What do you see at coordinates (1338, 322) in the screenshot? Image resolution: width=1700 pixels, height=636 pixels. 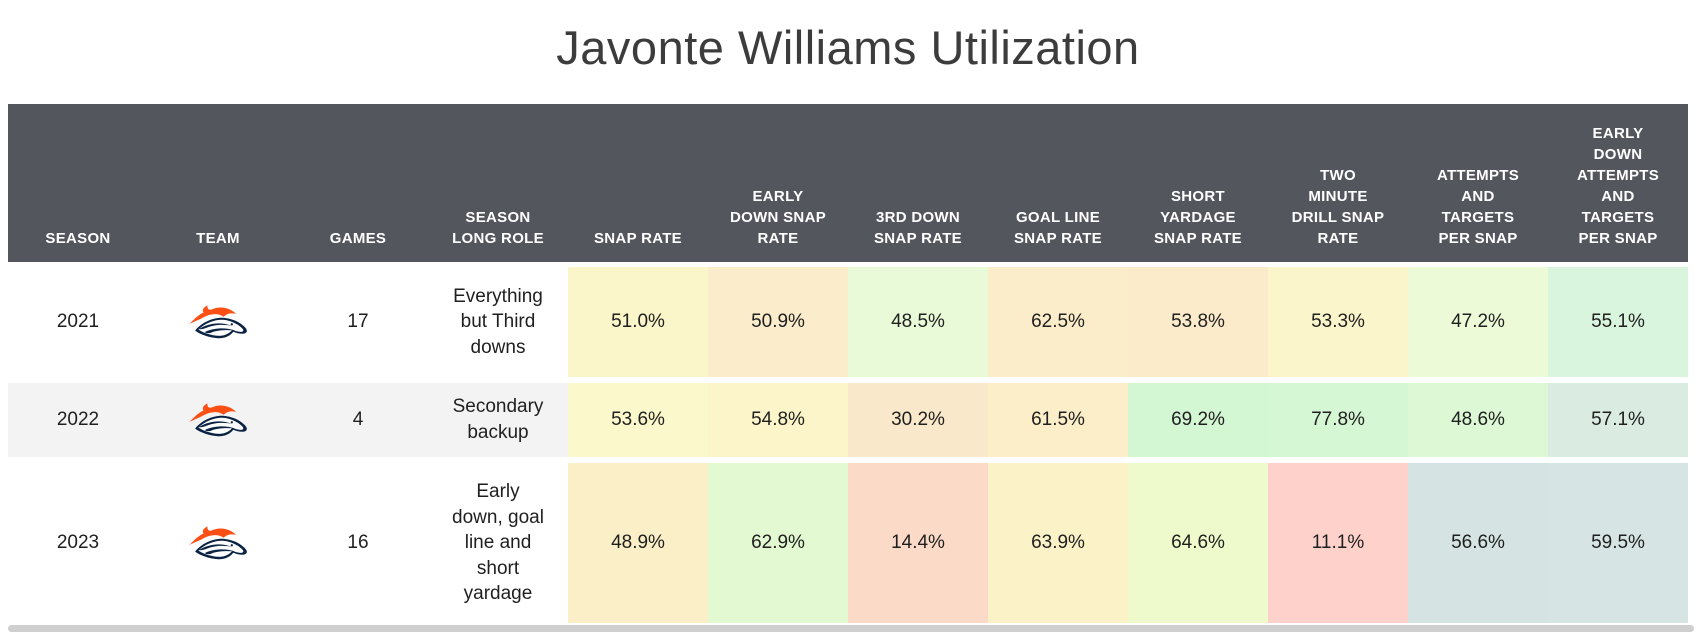 I see `stat-cell-two-minute-drill-snap-rate: 53.3%` at bounding box center [1338, 322].